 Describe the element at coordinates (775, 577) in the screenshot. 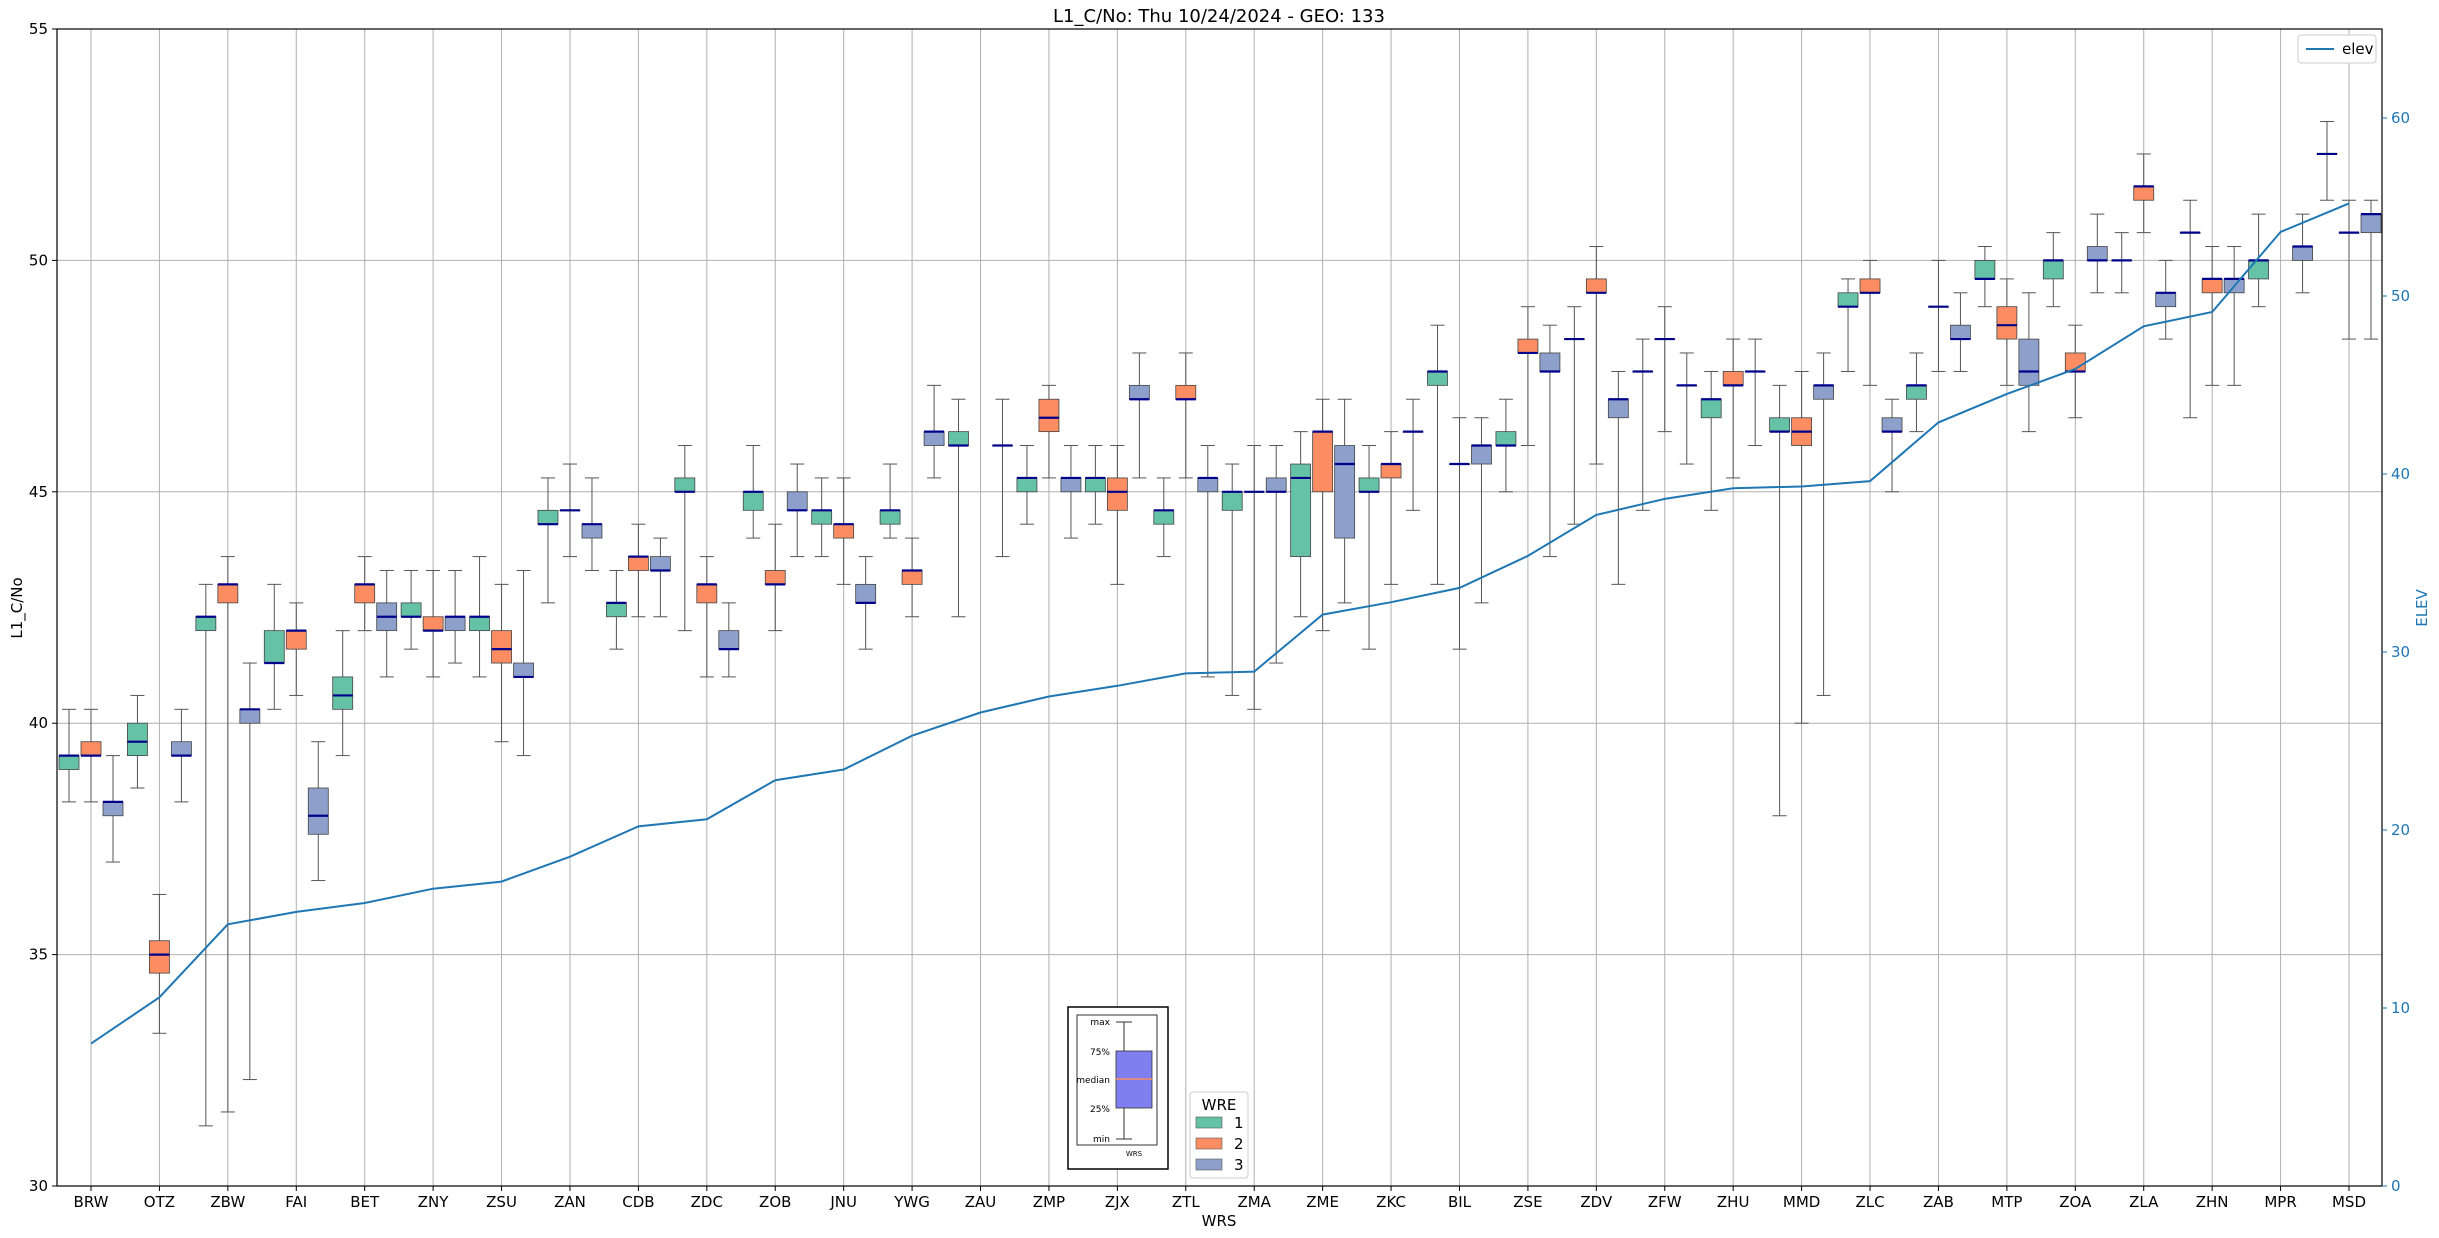

I see `box-ZOB-wre2` at that location.